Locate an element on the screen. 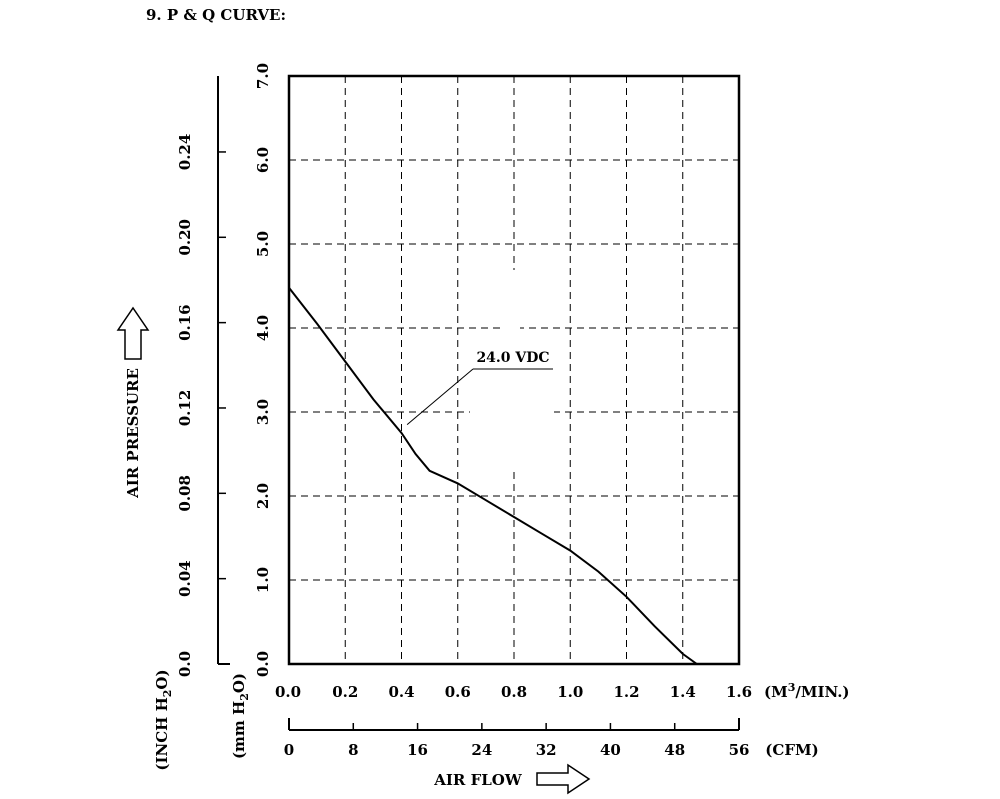 The width and height of the screenshot is (1000, 799). x-unit-label: (M3/MIN.) is located at coordinates (807, 691).